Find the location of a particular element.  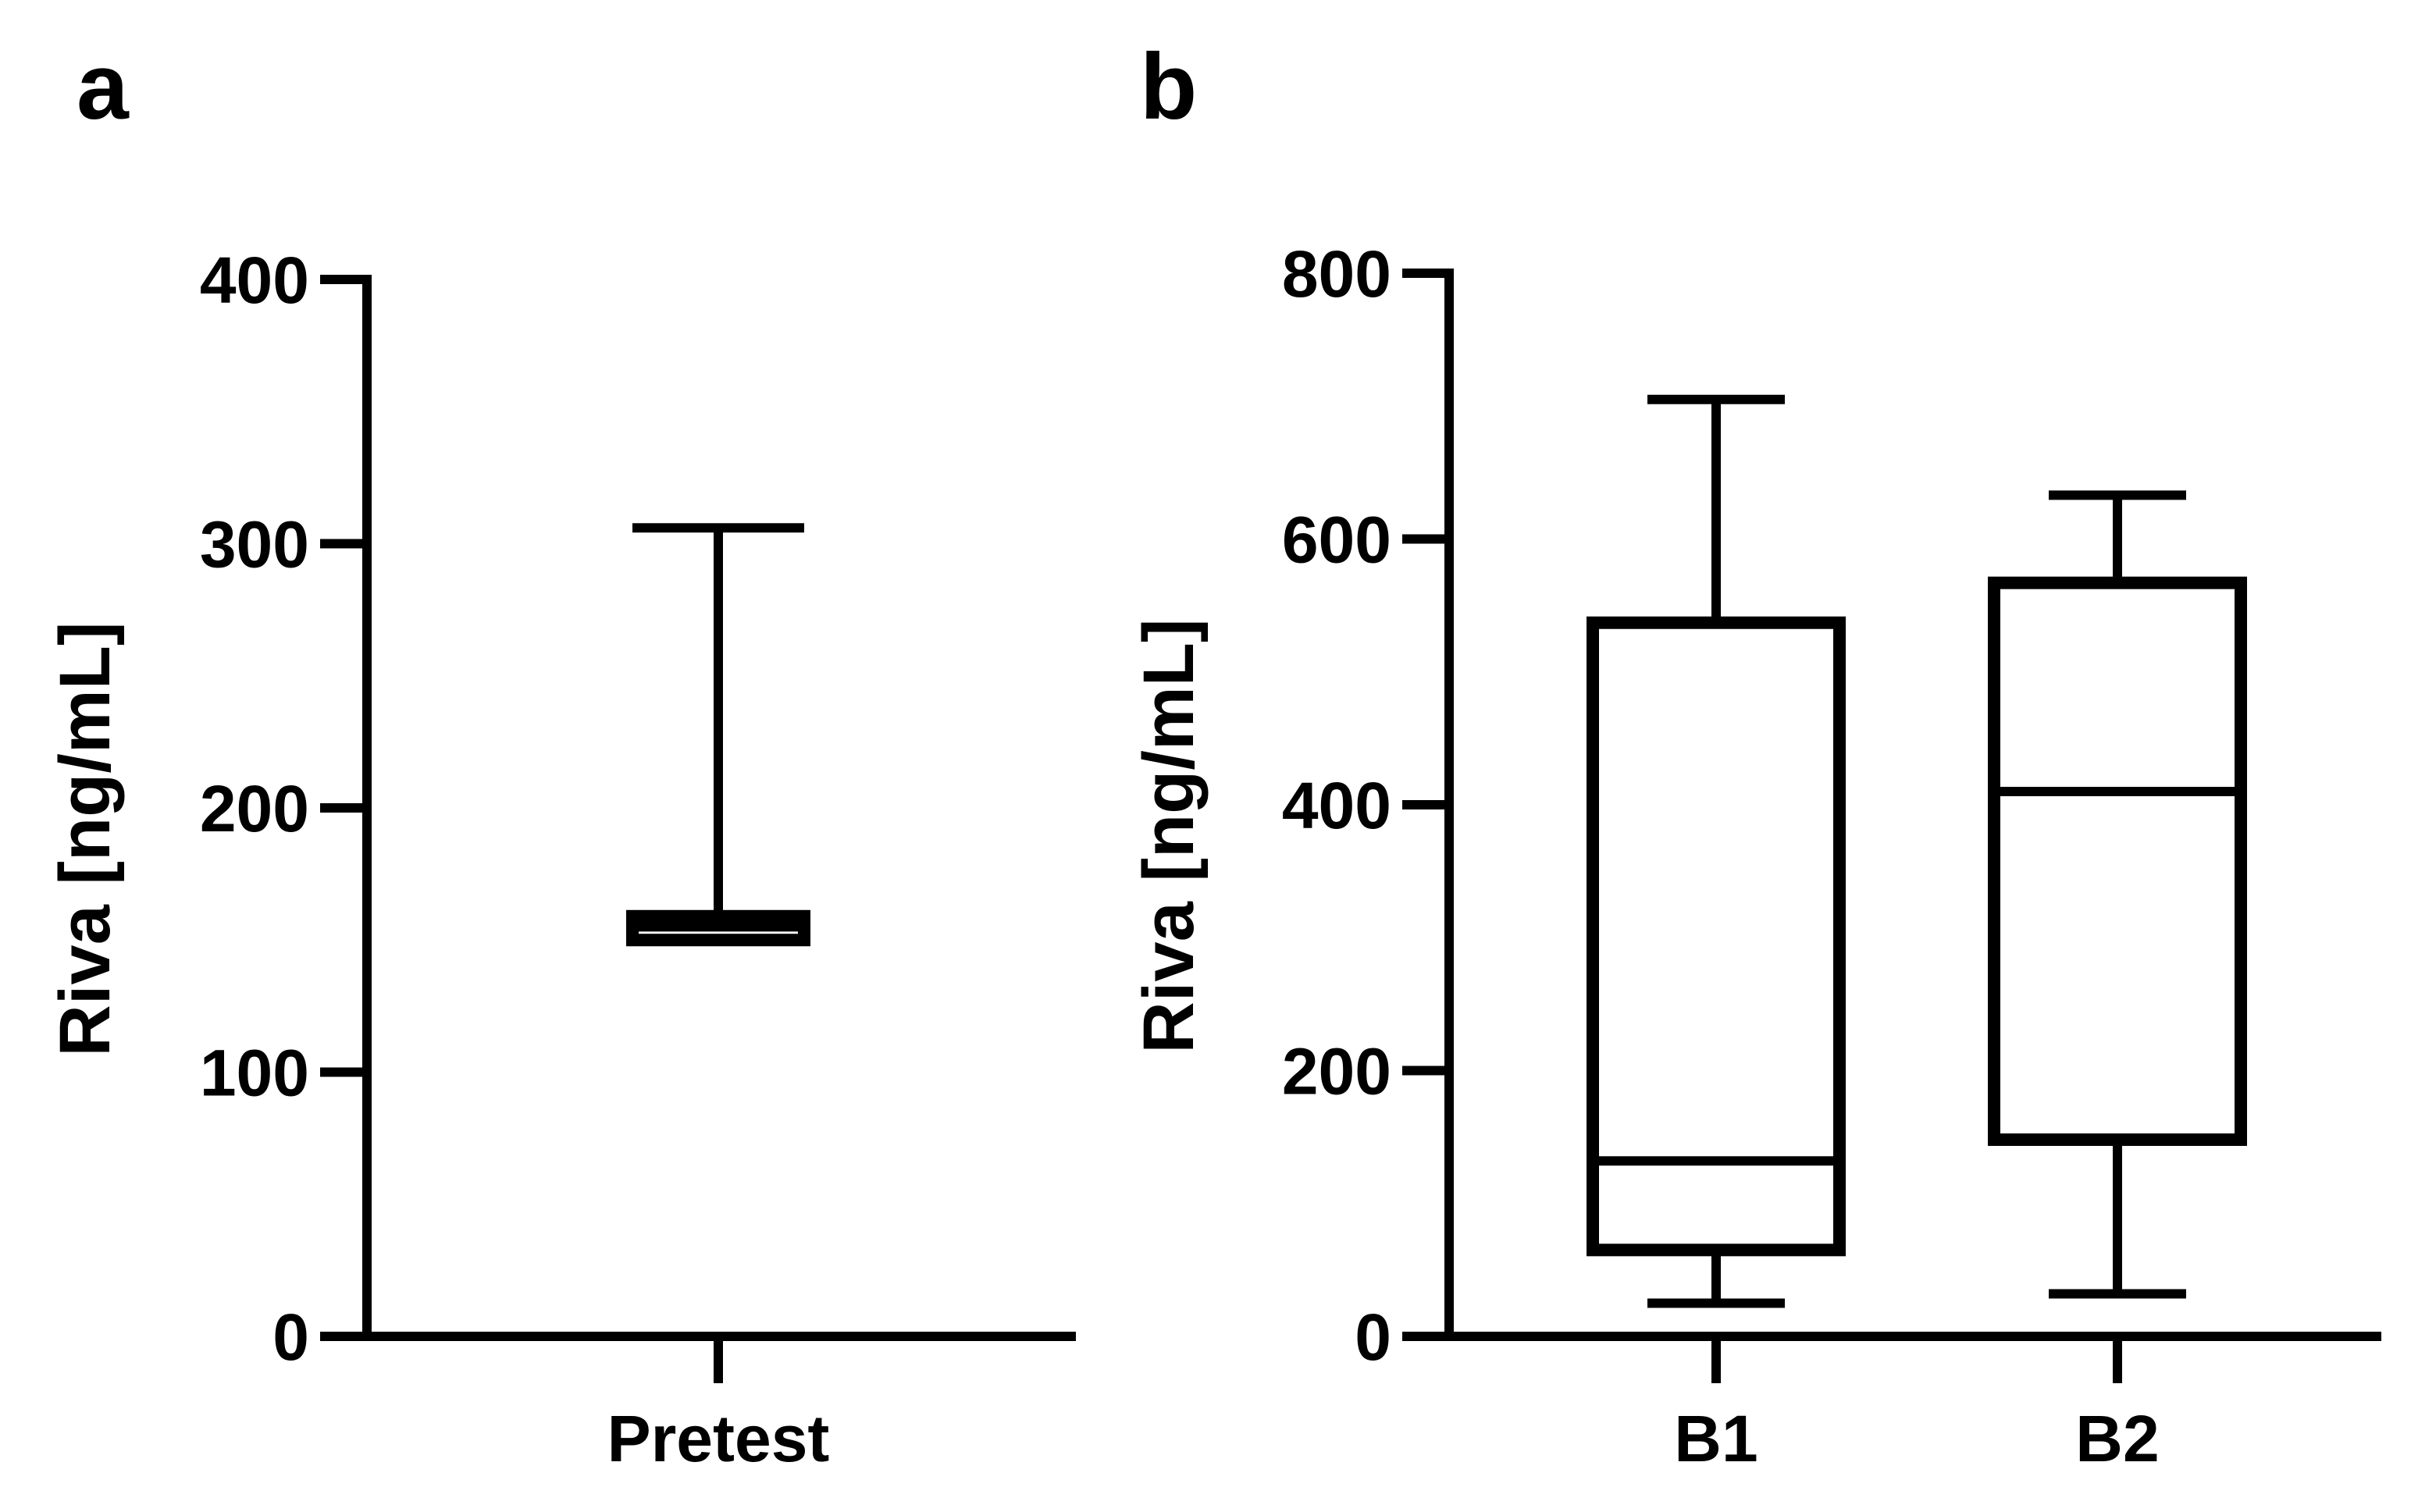

x-category-label: B1 is located at coordinates (1716, 1438).